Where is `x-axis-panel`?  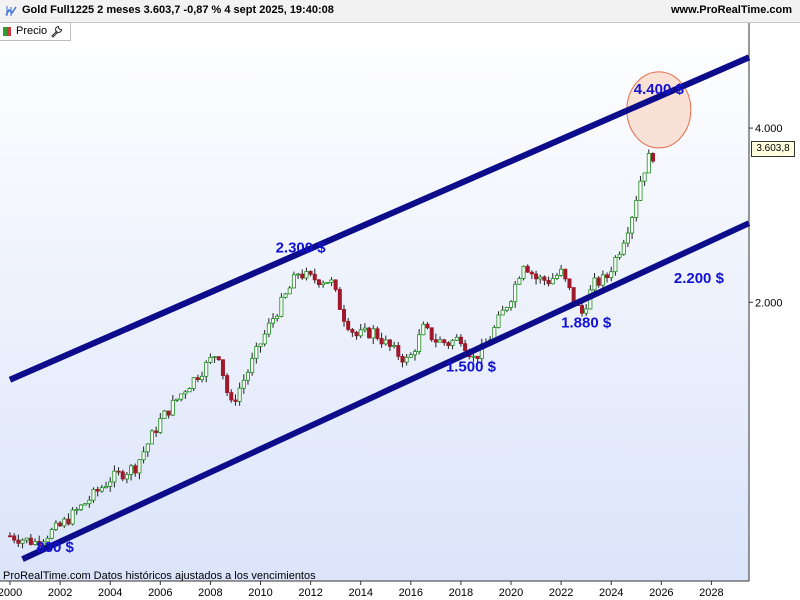
x-axis-panel is located at coordinates (400, 590).